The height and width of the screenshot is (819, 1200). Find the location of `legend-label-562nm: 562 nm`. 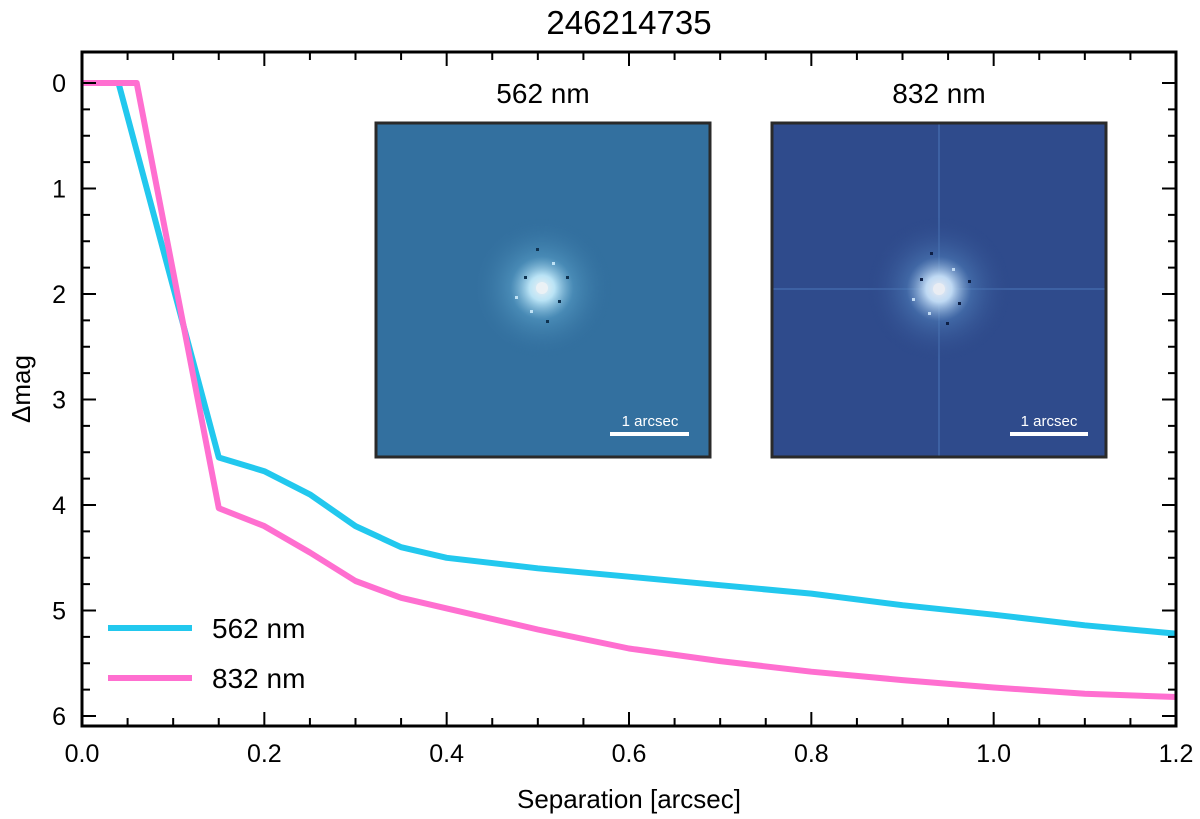

legend-label-562nm: 562 nm is located at coordinates (258, 628).